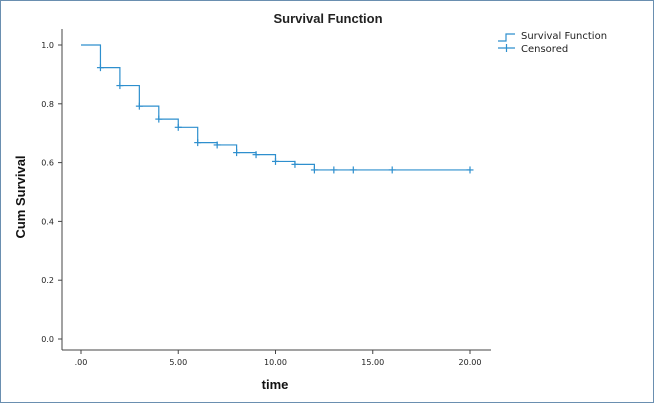 The width and height of the screenshot is (654, 404). What do you see at coordinates (506, 37) in the screenshot?
I see `legend-swatch-survival-function` at bounding box center [506, 37].